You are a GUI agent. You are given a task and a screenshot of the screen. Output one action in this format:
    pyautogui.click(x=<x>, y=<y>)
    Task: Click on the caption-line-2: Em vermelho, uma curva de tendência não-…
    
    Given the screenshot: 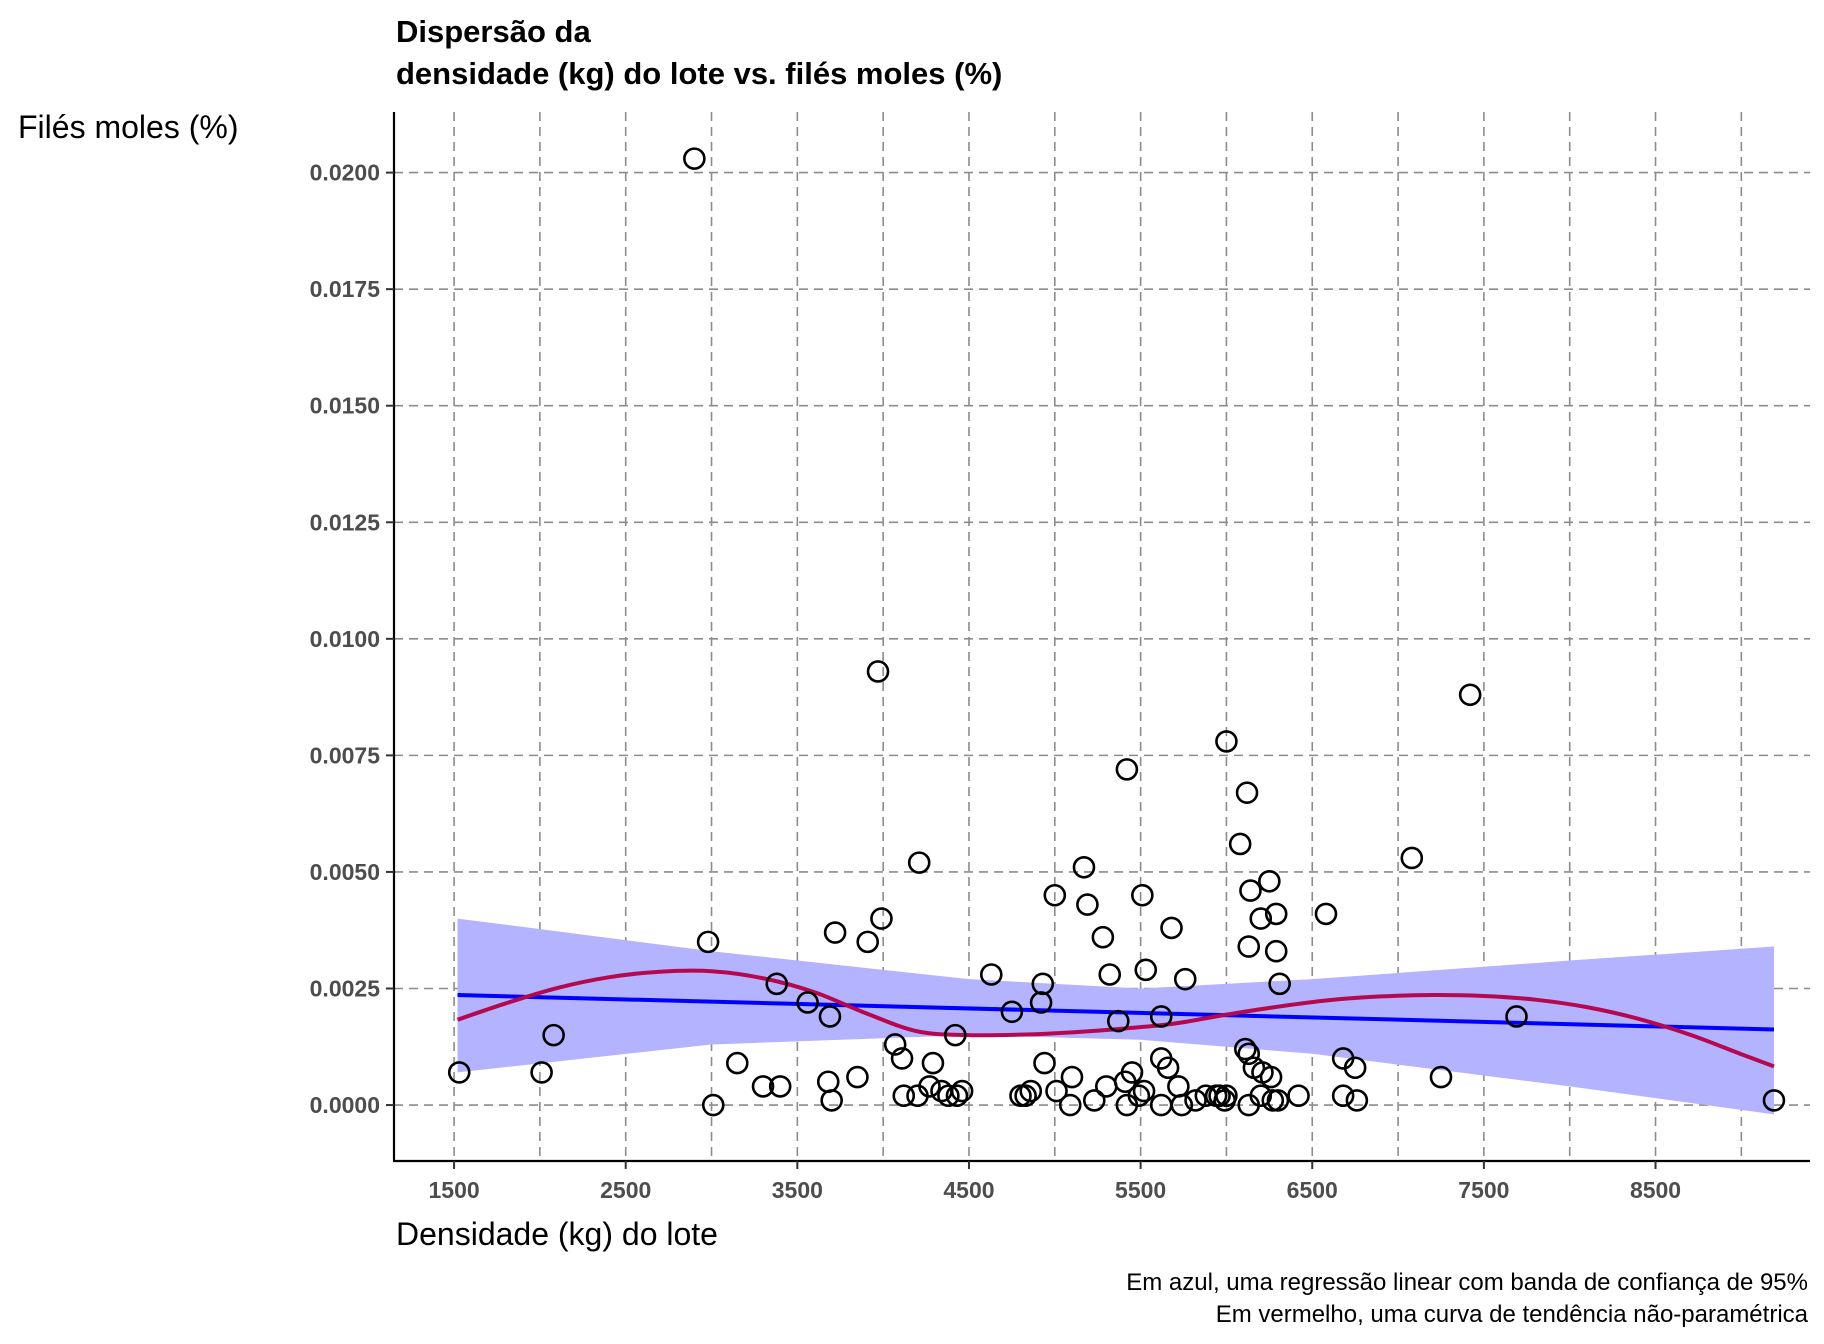 What is the action you would take?
    pyautogui.click(x=1512, y=1314)
    